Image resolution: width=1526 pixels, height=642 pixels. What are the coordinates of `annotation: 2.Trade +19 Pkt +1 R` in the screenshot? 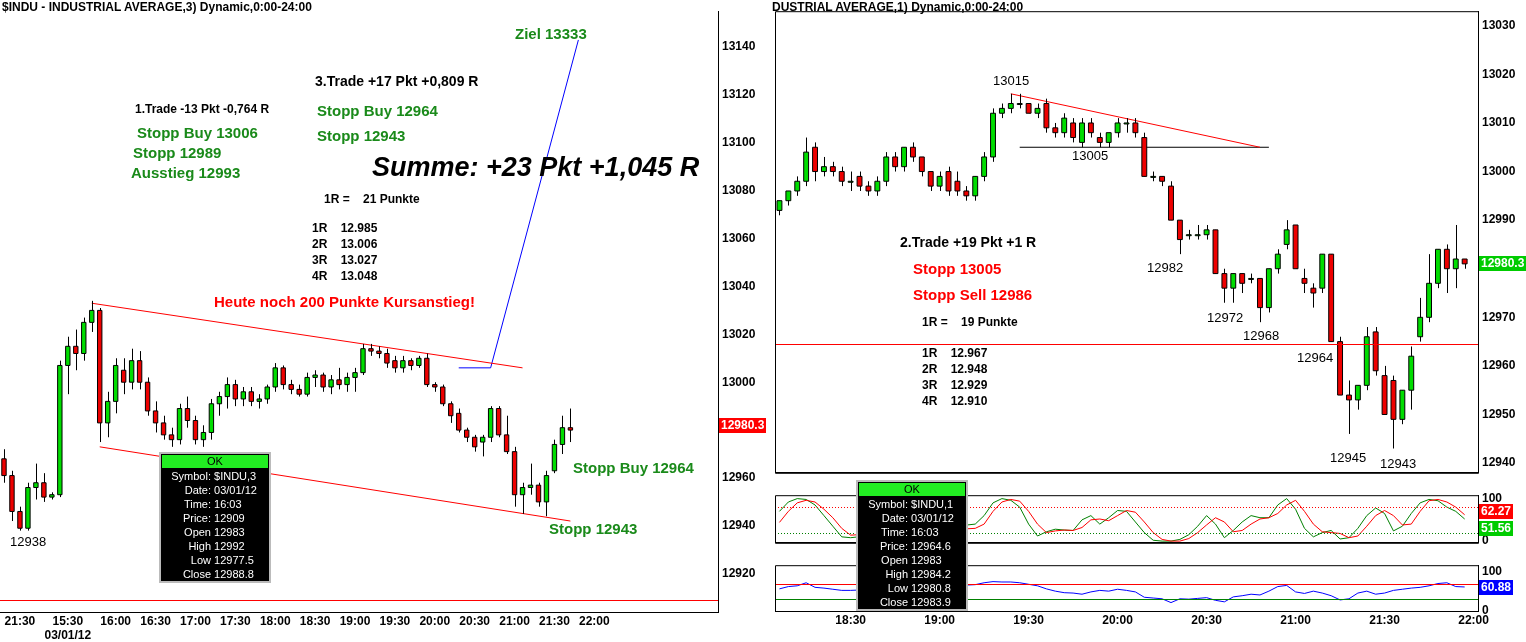 It's located at (968, 242).